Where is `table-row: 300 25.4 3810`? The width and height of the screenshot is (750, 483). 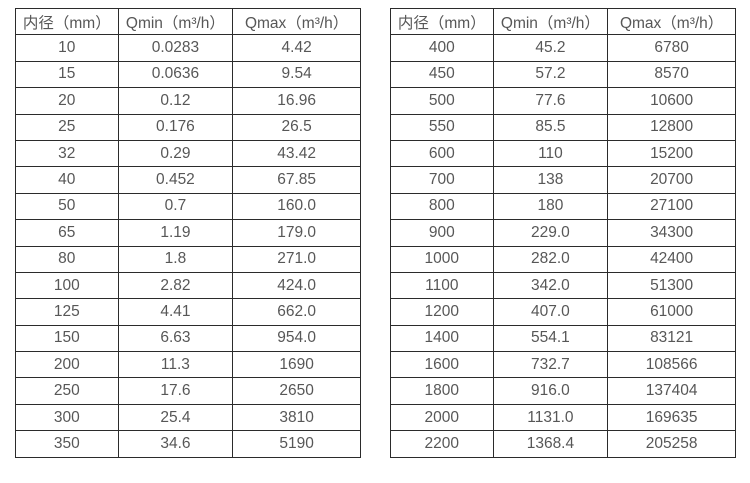
table-row: 300 25.4 3810 is located at coordinates (188, 417).